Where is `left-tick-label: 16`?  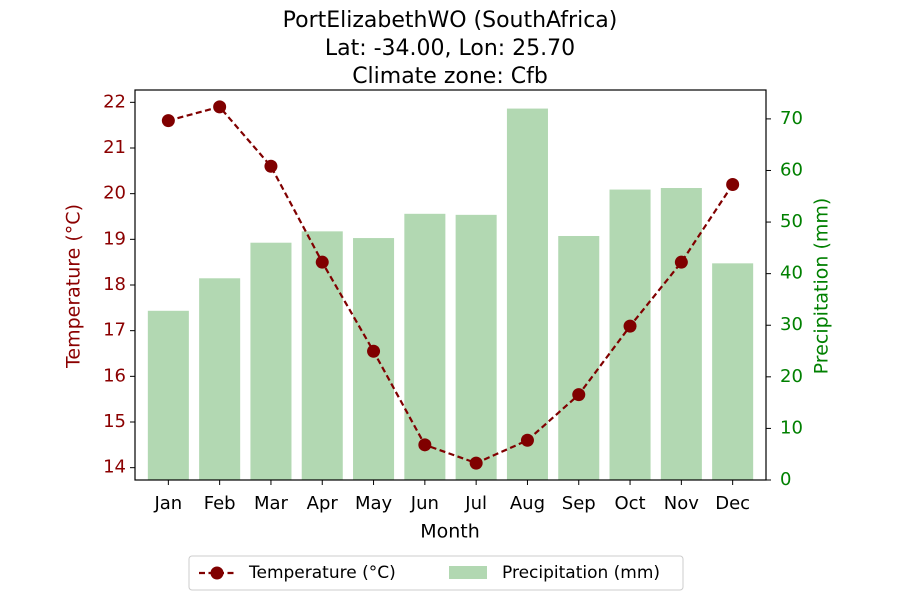 left-tick-label: 16 is located at coordinates (114, 375).